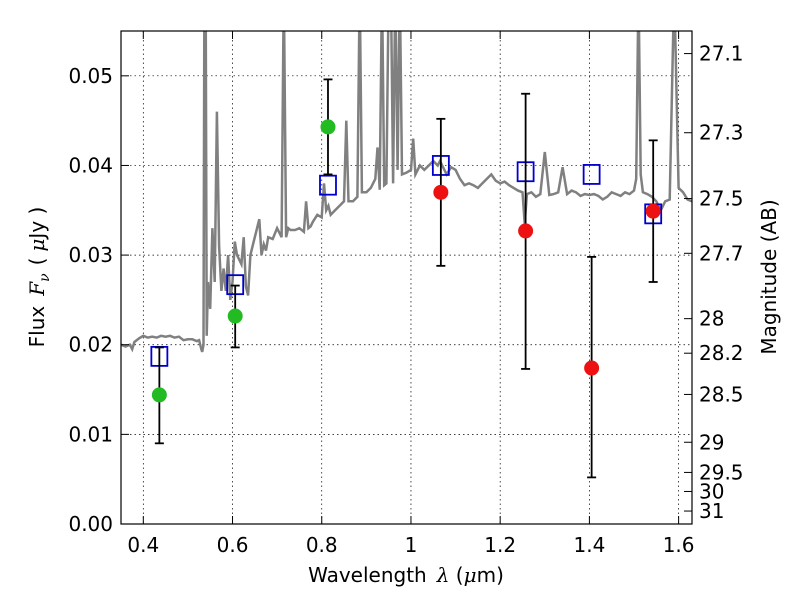 This screenshot has width=800, height=600. I want to click on mag-tick-label: 28.5, so click(721, 394).